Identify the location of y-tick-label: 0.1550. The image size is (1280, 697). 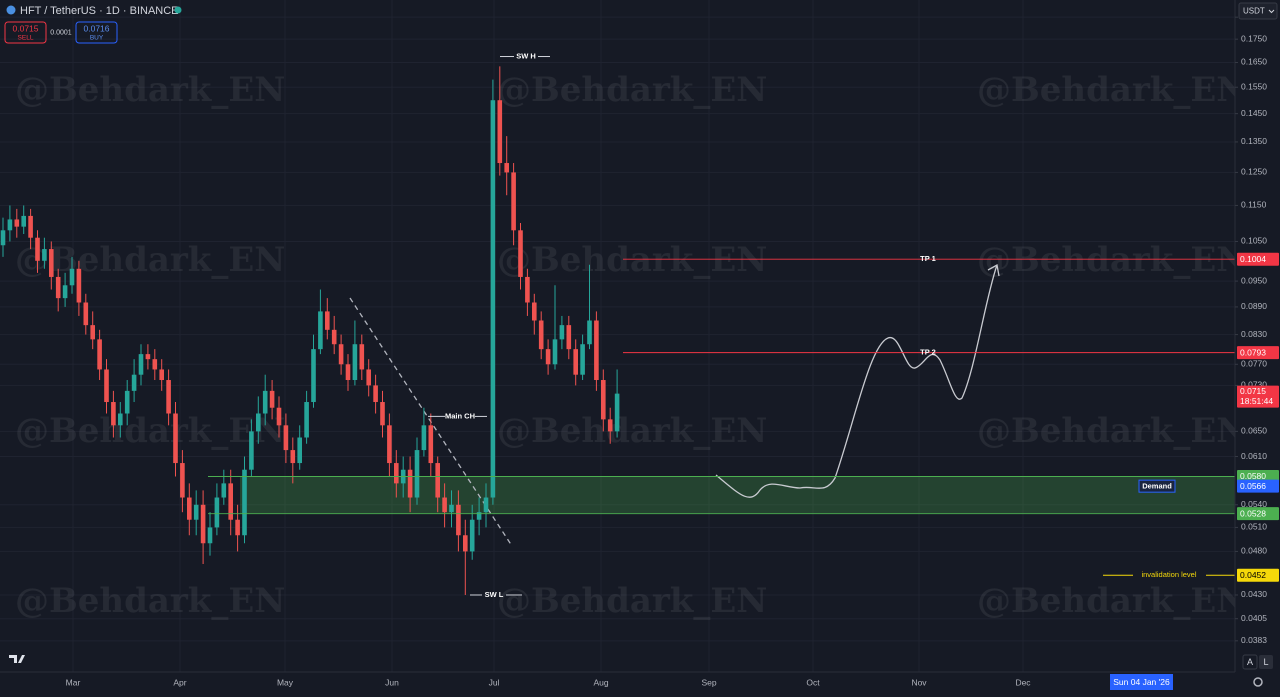
(1254, 86).